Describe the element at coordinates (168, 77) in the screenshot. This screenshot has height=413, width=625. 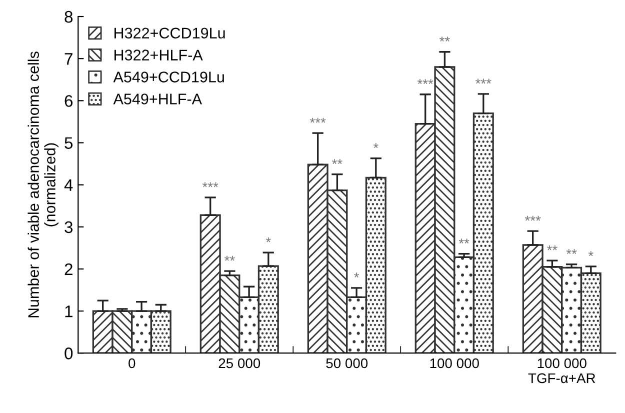
I see `legend-label: A549+CCD19Lu` at that location.